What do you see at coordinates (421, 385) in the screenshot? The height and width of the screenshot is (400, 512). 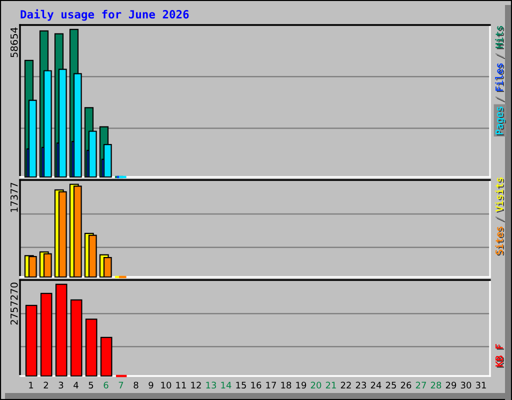 I see `x-tick-label: 27` at bounding box center [421, 385].